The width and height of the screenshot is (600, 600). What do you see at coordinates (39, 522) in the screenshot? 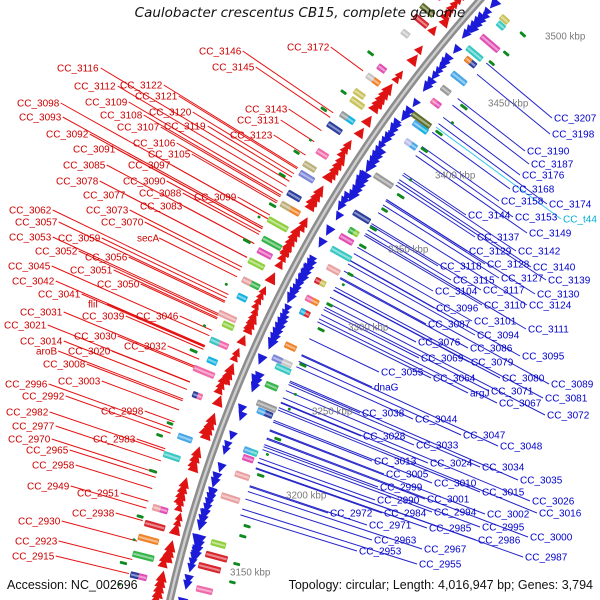
I see `gene-label: CC_2930` at bounding box center [39, 522].